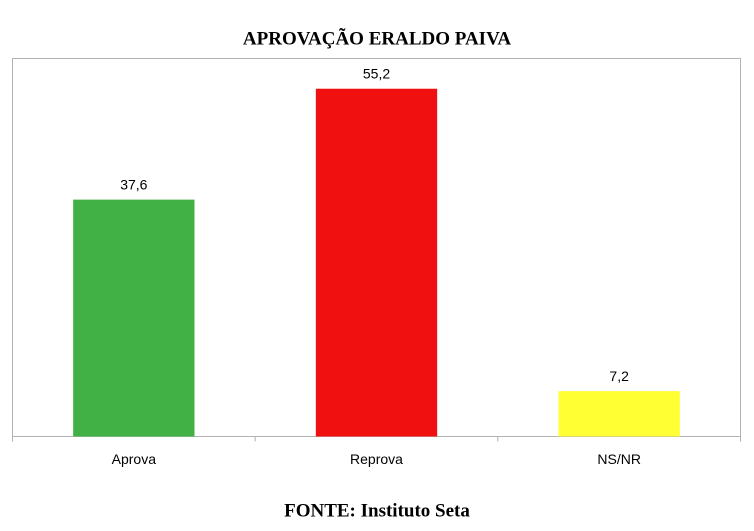 Image resolution: width=754 pixels, height=531 pixels. What do you see at coordinates (376, 73) in the screenshot?
I see `value-label: 55,2` at bounding box center [376, 73].